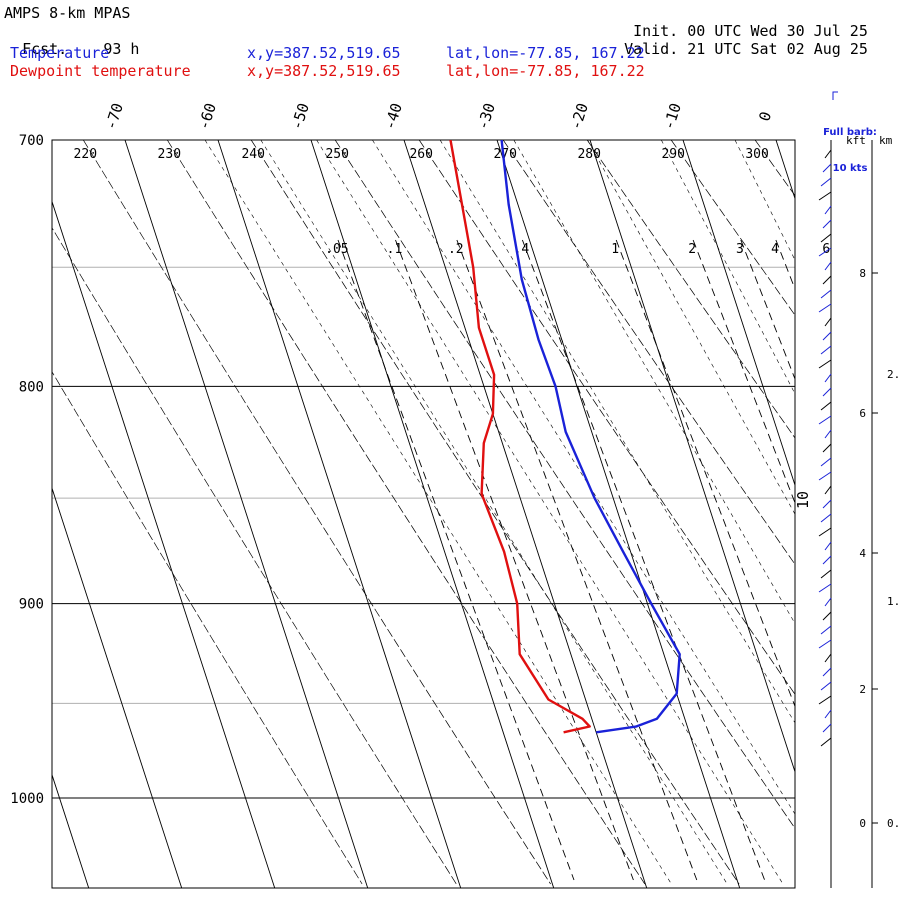  Describe the element at coordinates (324, 53) in the screenshot. I see `legend-temperature-xy: x,y=387.52,519.65` at that location.